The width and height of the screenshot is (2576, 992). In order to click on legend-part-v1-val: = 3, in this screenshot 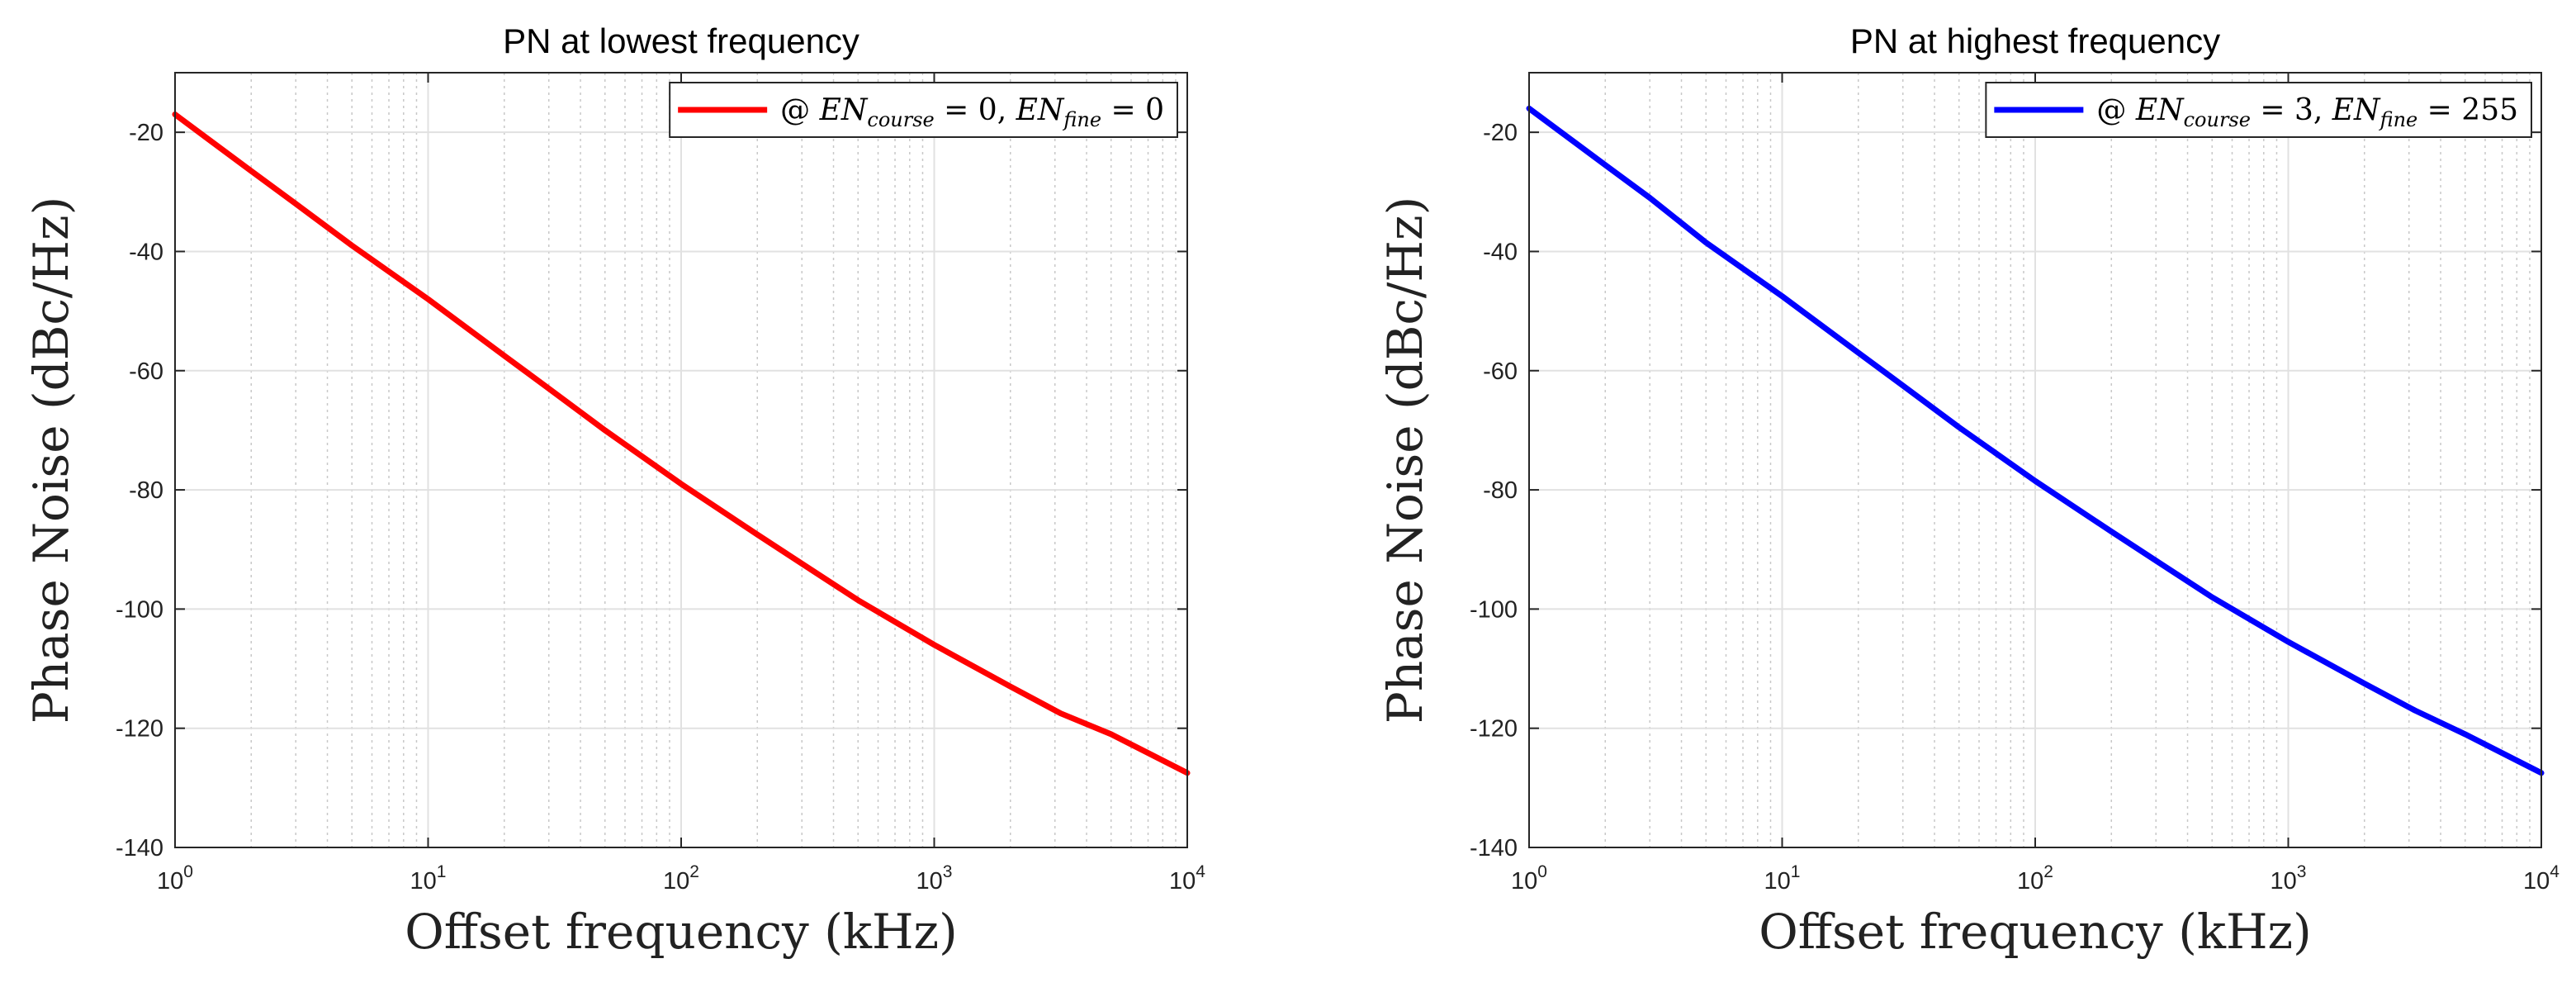, I will do `click(2291, 110)`.